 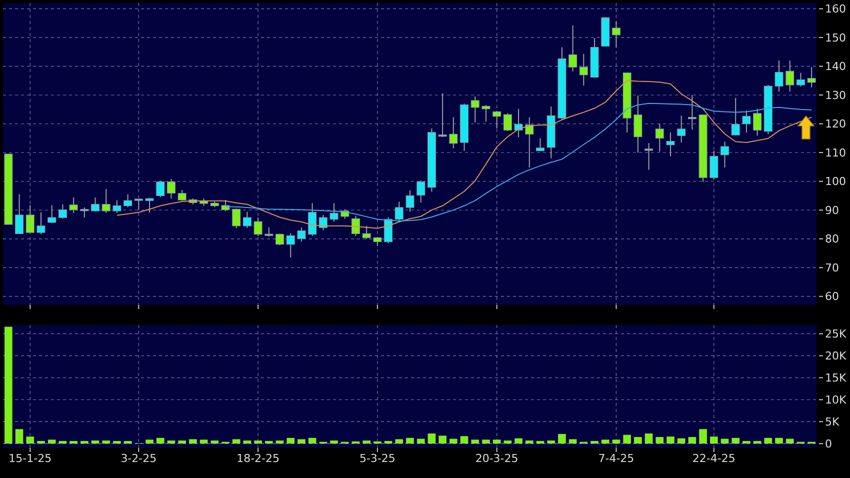 I want to click on x-tick-label: 18-2-25, so click(x=258, y=458).